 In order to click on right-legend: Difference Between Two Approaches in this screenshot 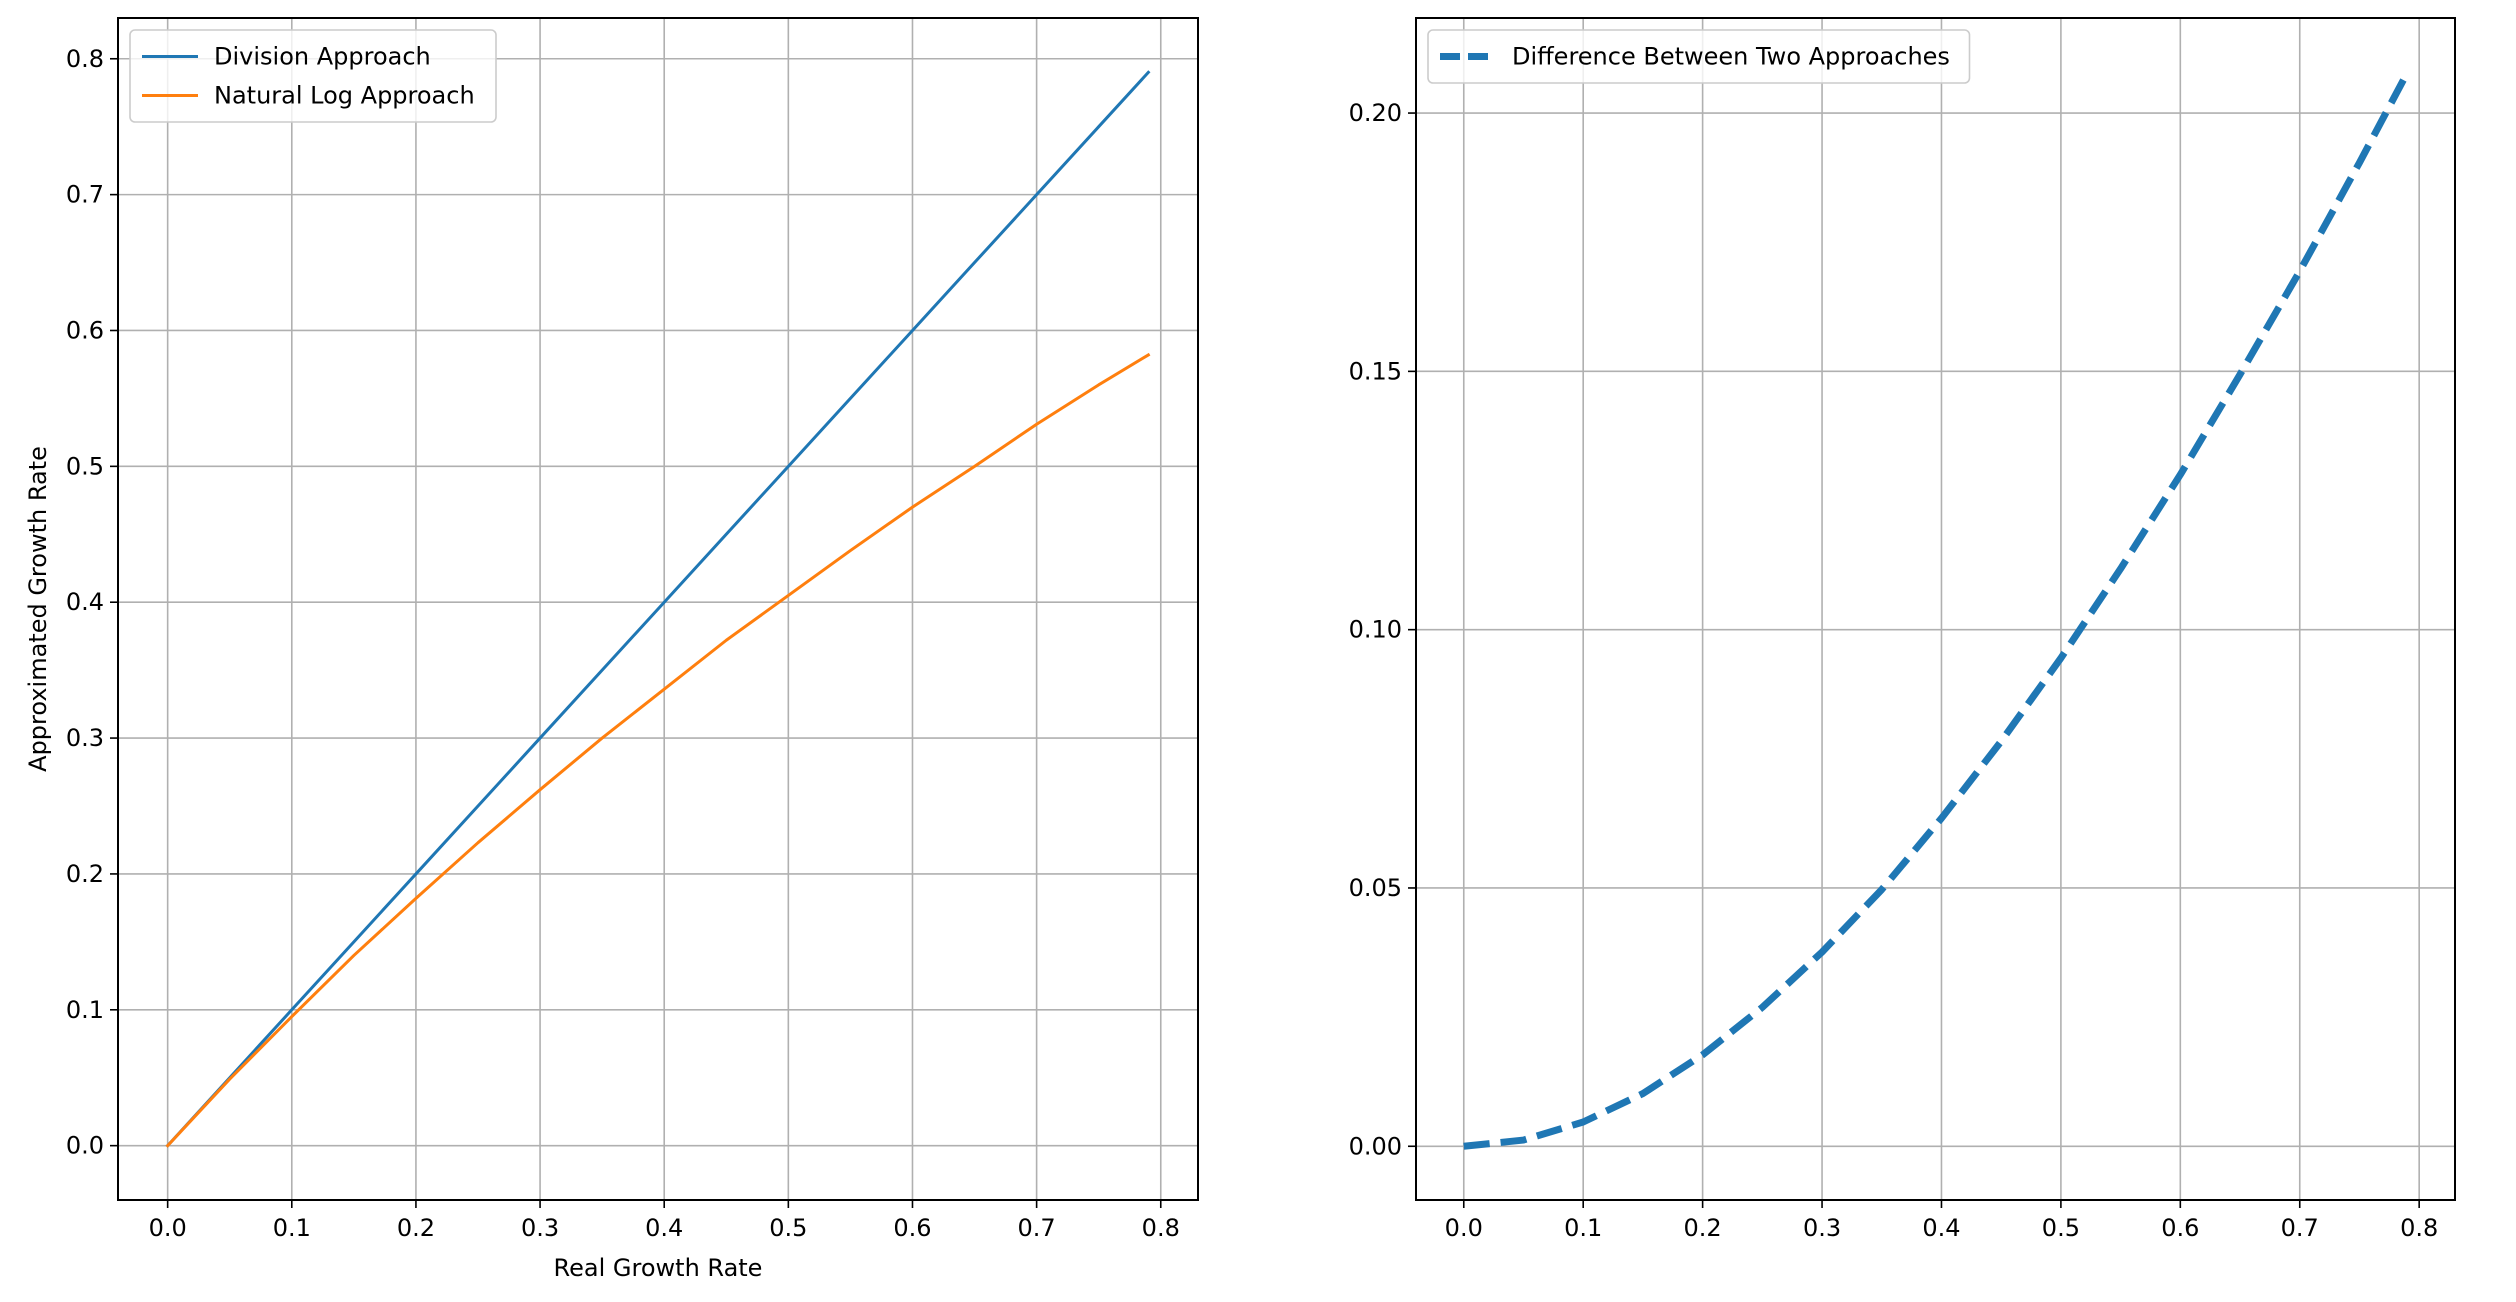, I will do `click(1699, 56)`.